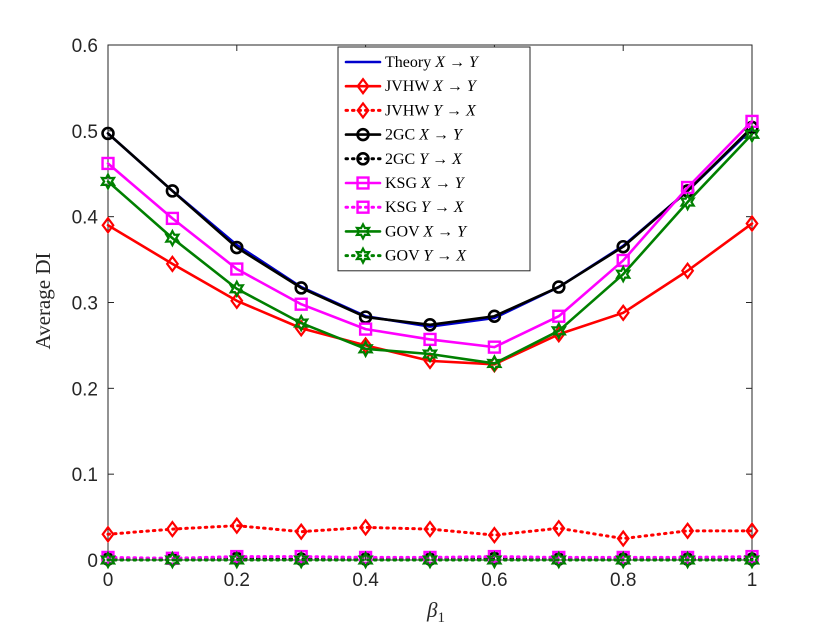  Describe the element at coordinates (85, 304) in the screenshot. I see `y-tick-label: 0.3` at that location.